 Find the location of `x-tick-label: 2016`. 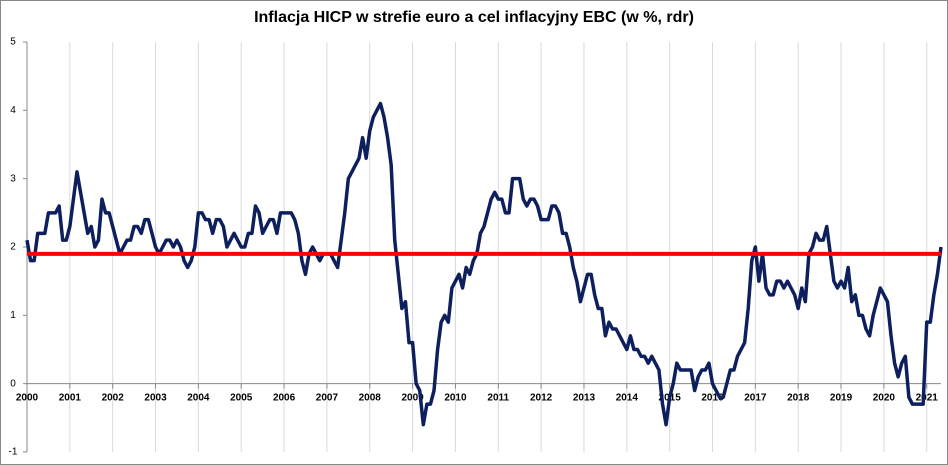

x-tick-label: 2016 is located at coordinates (712, 397).